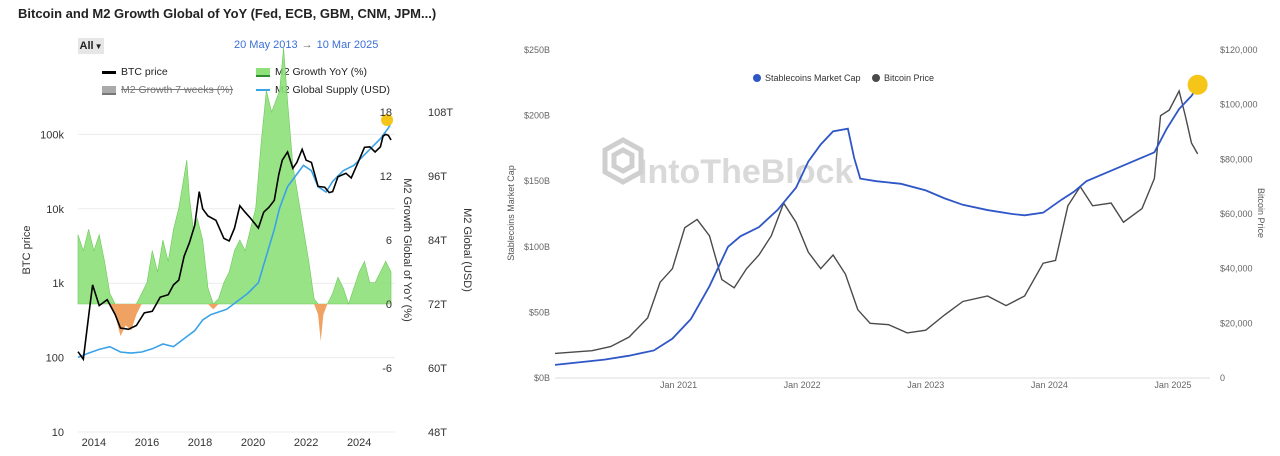 The width and height of the screenshot is (1280, 456). What do you see at coordinates (263, 90) in the screenshot?
I see `legend-swatch-m2-supply` at bounding box center [263, 90].